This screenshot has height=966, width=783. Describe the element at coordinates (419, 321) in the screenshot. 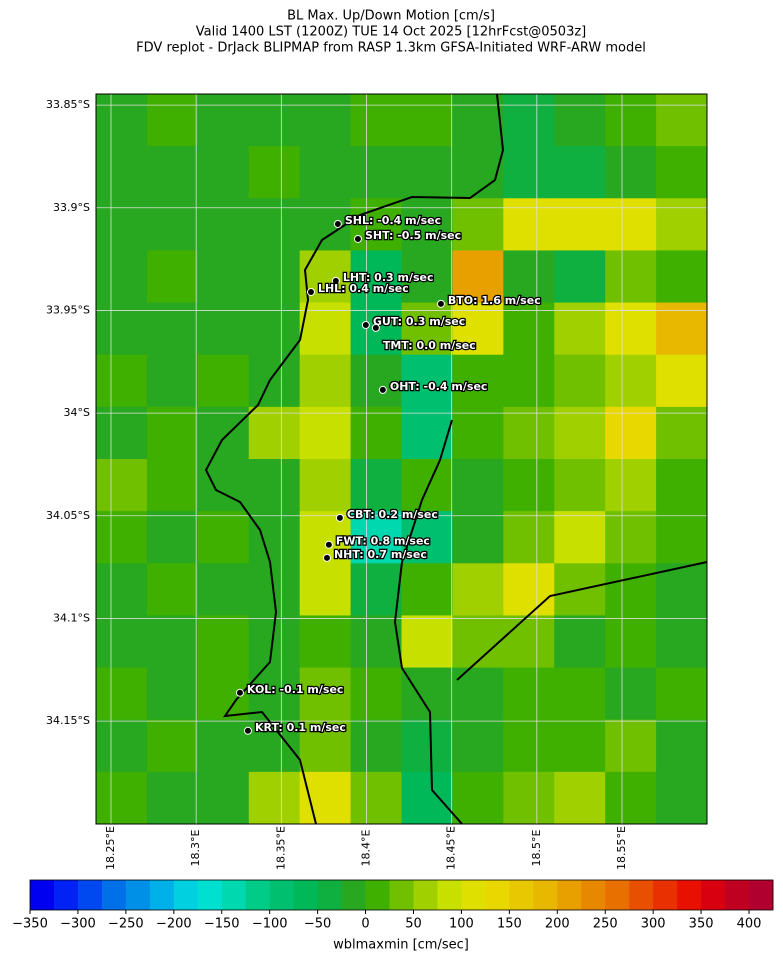

I see `station-label: GUT: 0.3 m/sec` at that location.